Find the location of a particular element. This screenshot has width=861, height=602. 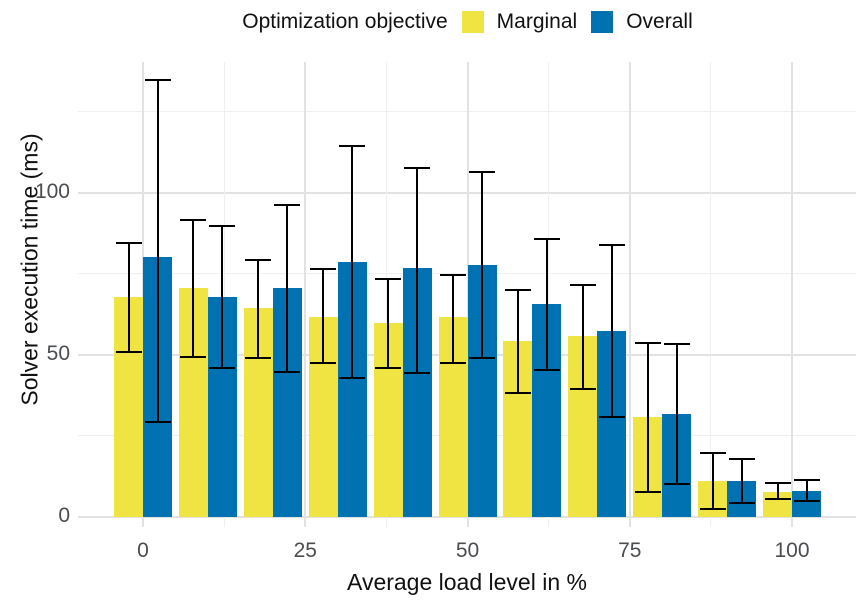

x-tick-label: 50 is located at coordinates (467, 550).